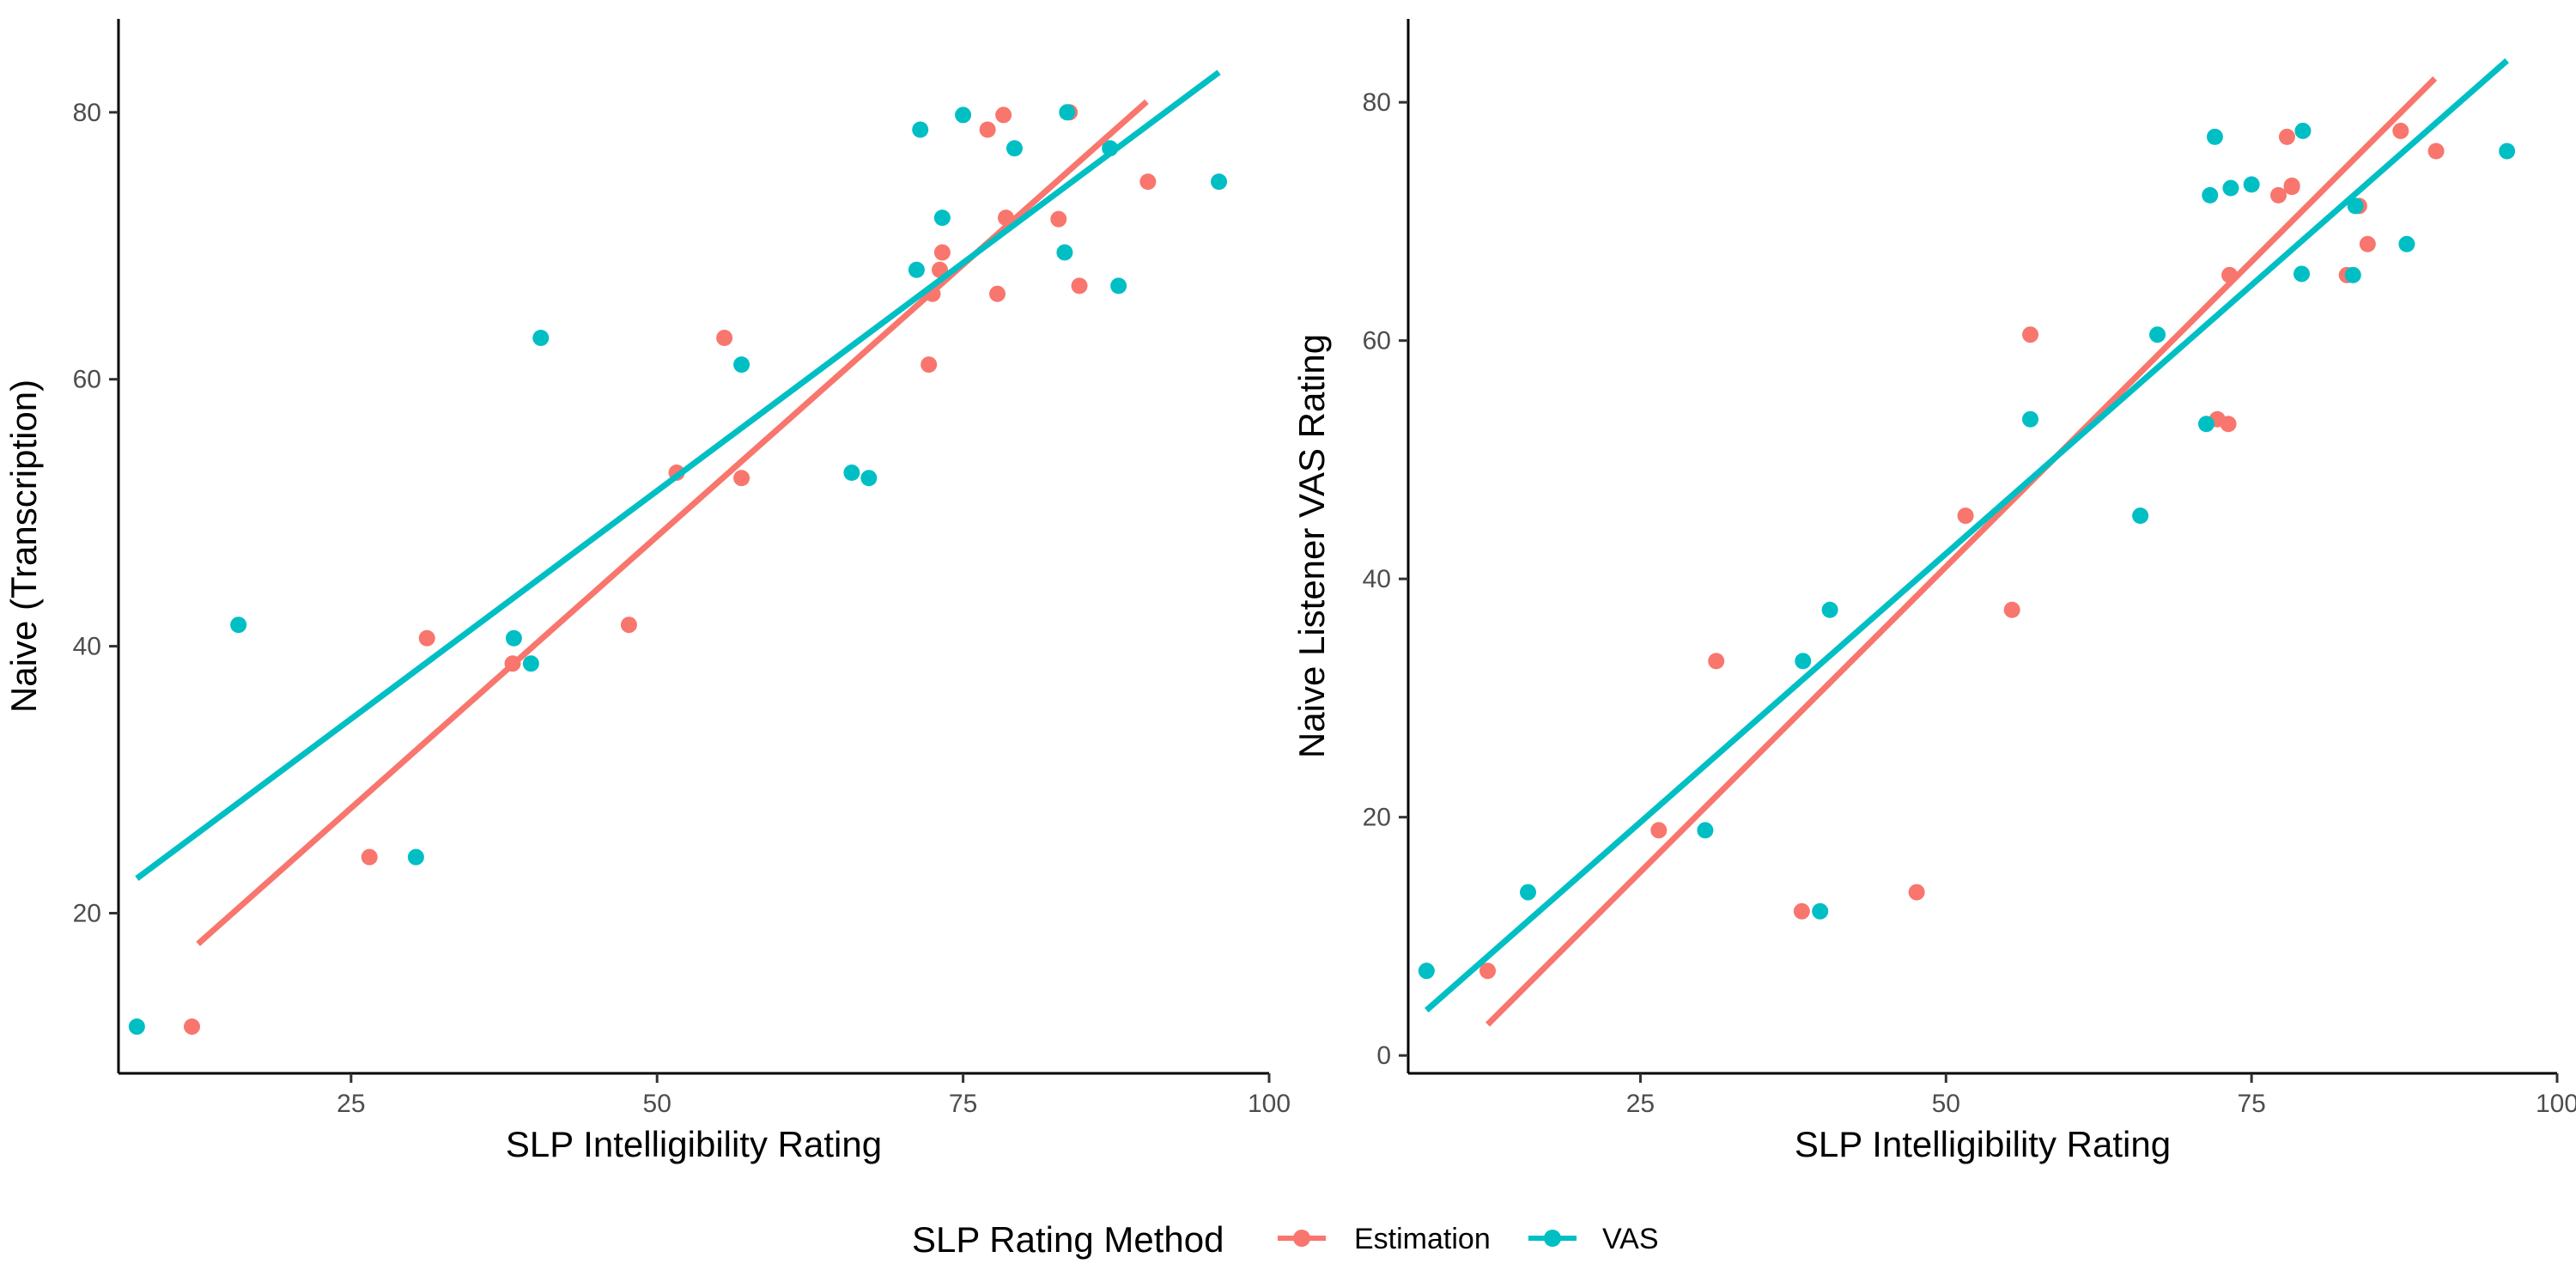 The image size is (2576, 1288). What do you see at coordinates (1312, 546) in the screenshot?
I see `y-axis-title: Naive Listener VAS Rating` at bounding box center [1312, 546].